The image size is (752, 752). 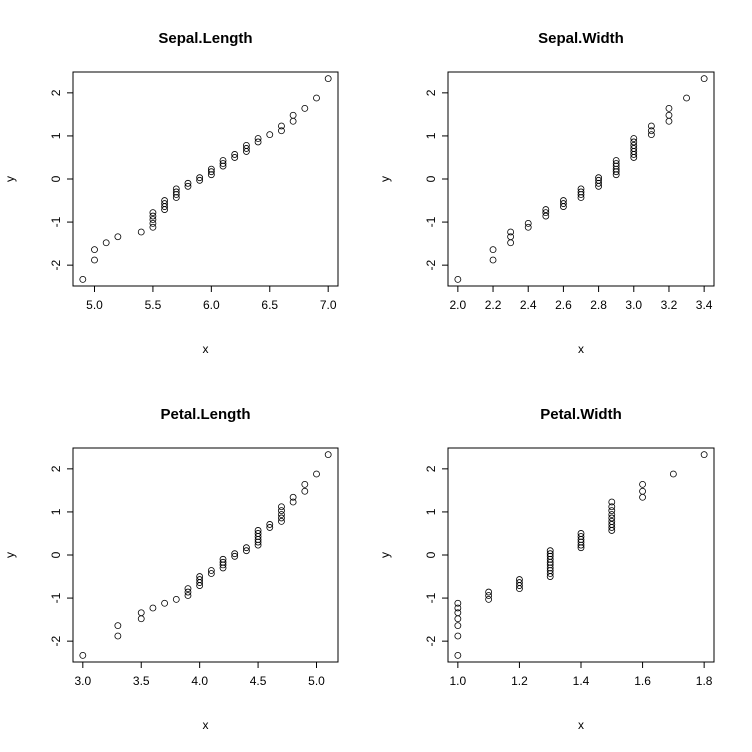 What do you see at coordinates (563, 305) in the screenshot?
I see `x-tick-label: 2.6` at bounding box center [563, 305].